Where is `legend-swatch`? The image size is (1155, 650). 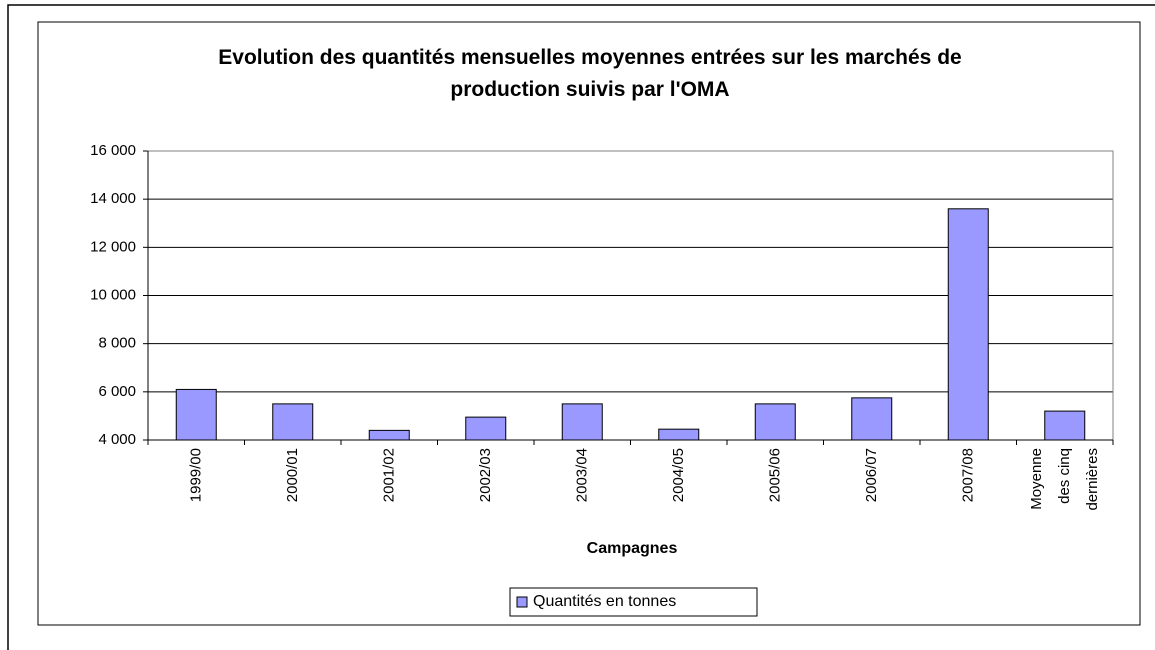 legend-swatch is located at coordinates (522, 602).